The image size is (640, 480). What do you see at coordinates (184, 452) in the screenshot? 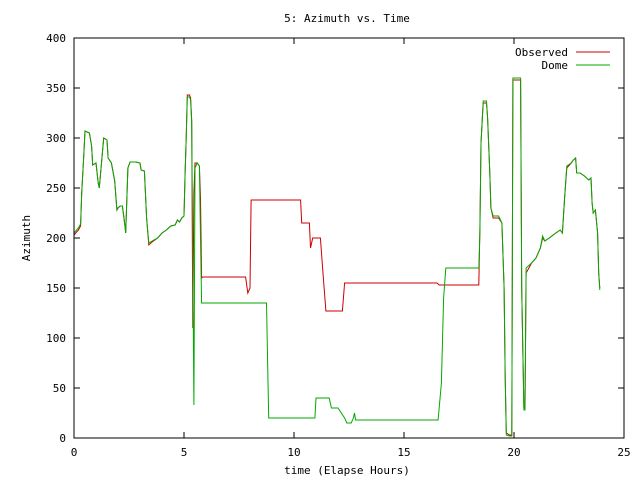
I see `x-tick-label: 5` at bounding box center [184, 452].